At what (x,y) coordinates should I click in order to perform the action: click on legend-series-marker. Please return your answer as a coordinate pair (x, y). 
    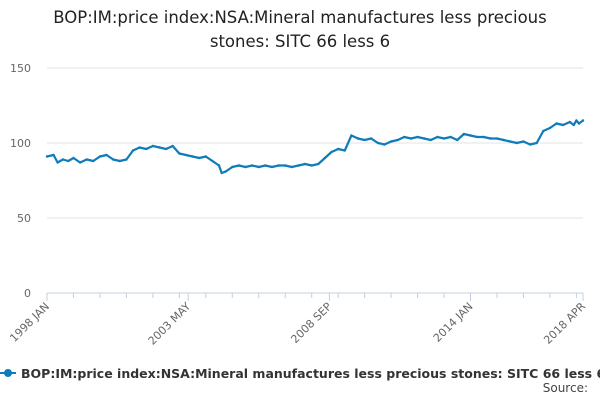
    Looking at the image, I should click on (8, 373).